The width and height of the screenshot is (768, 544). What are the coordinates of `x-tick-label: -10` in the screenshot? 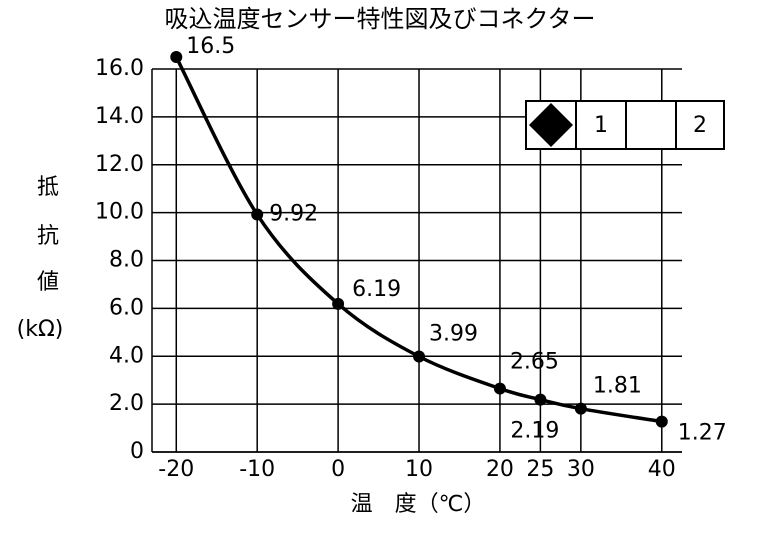 It's located at (257, 469).